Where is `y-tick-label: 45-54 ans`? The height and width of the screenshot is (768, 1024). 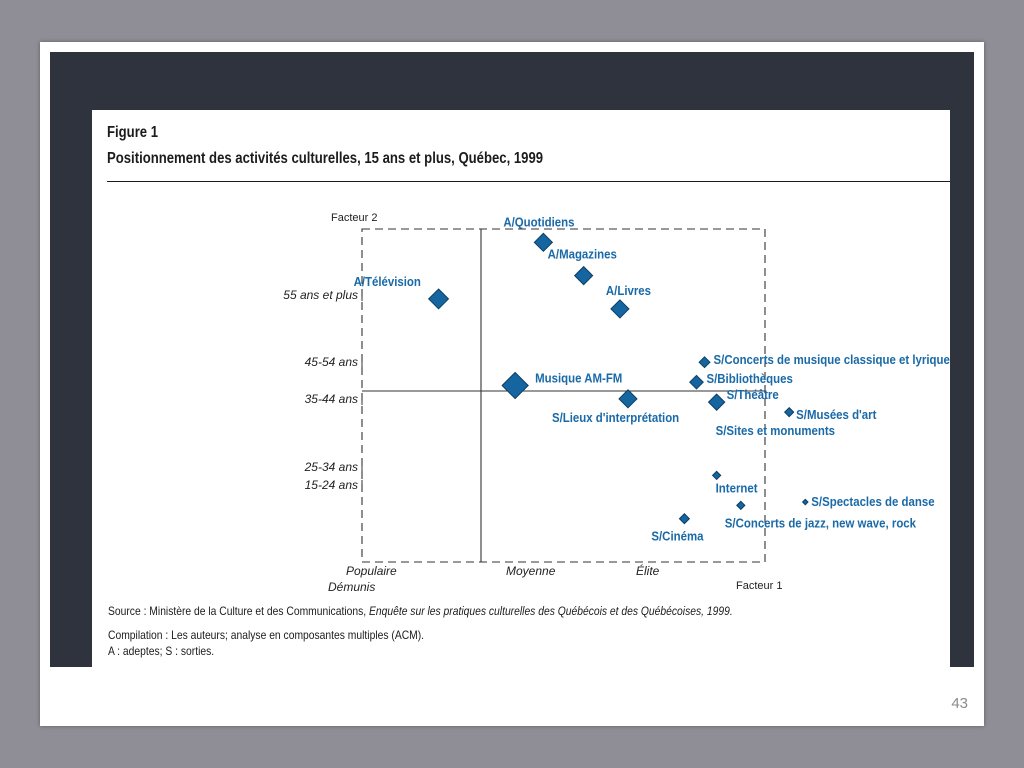 y-tick-label: 45-54 ans is located at coordinates (331, 362).